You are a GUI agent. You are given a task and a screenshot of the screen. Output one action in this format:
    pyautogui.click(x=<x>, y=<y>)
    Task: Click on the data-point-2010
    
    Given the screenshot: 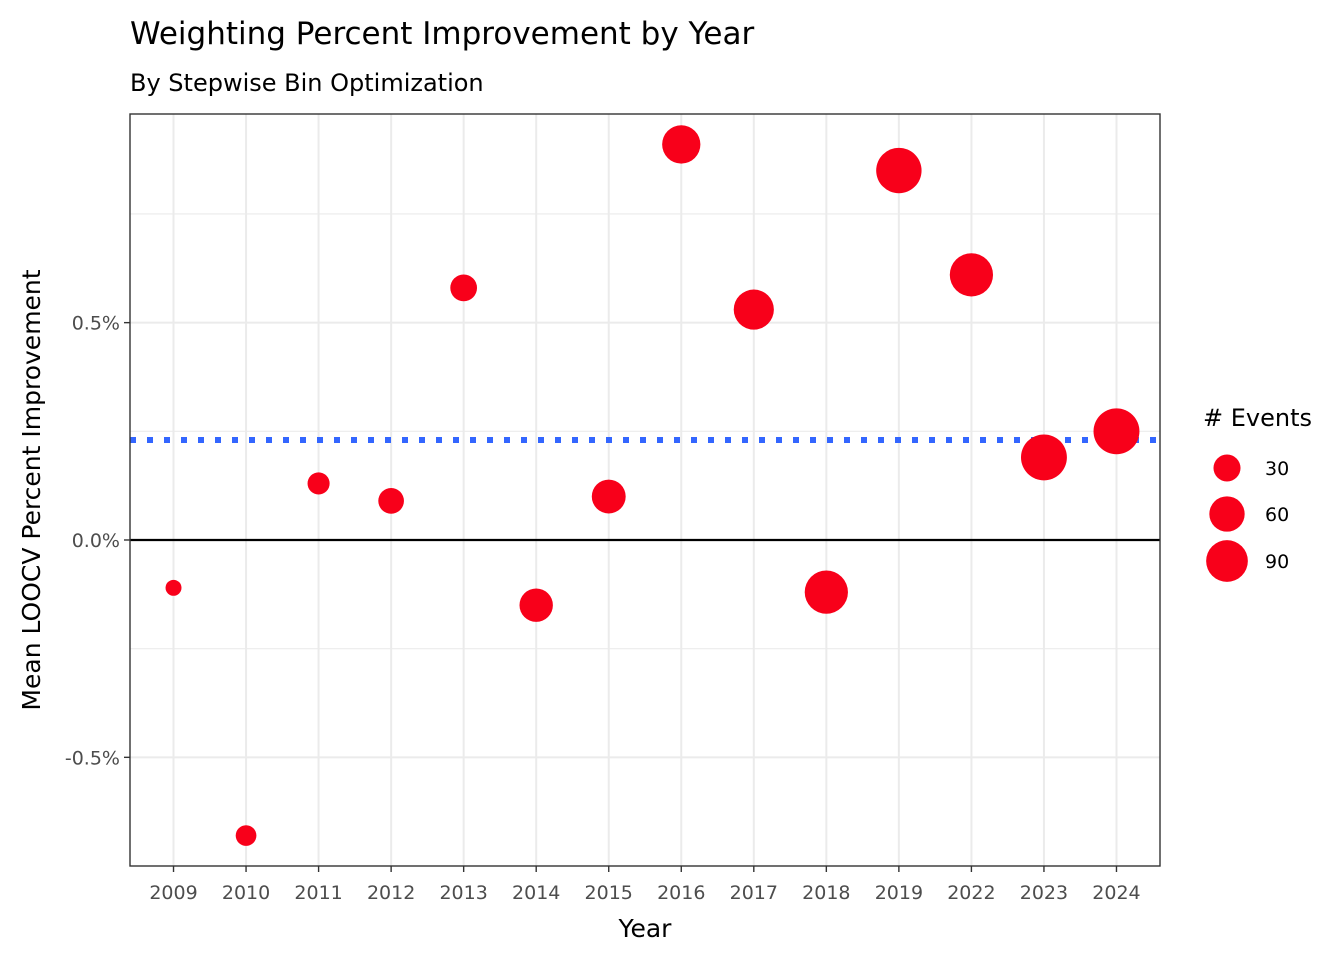 What is the action you would take?
    pyautogui.click(x=246, y=835)
    